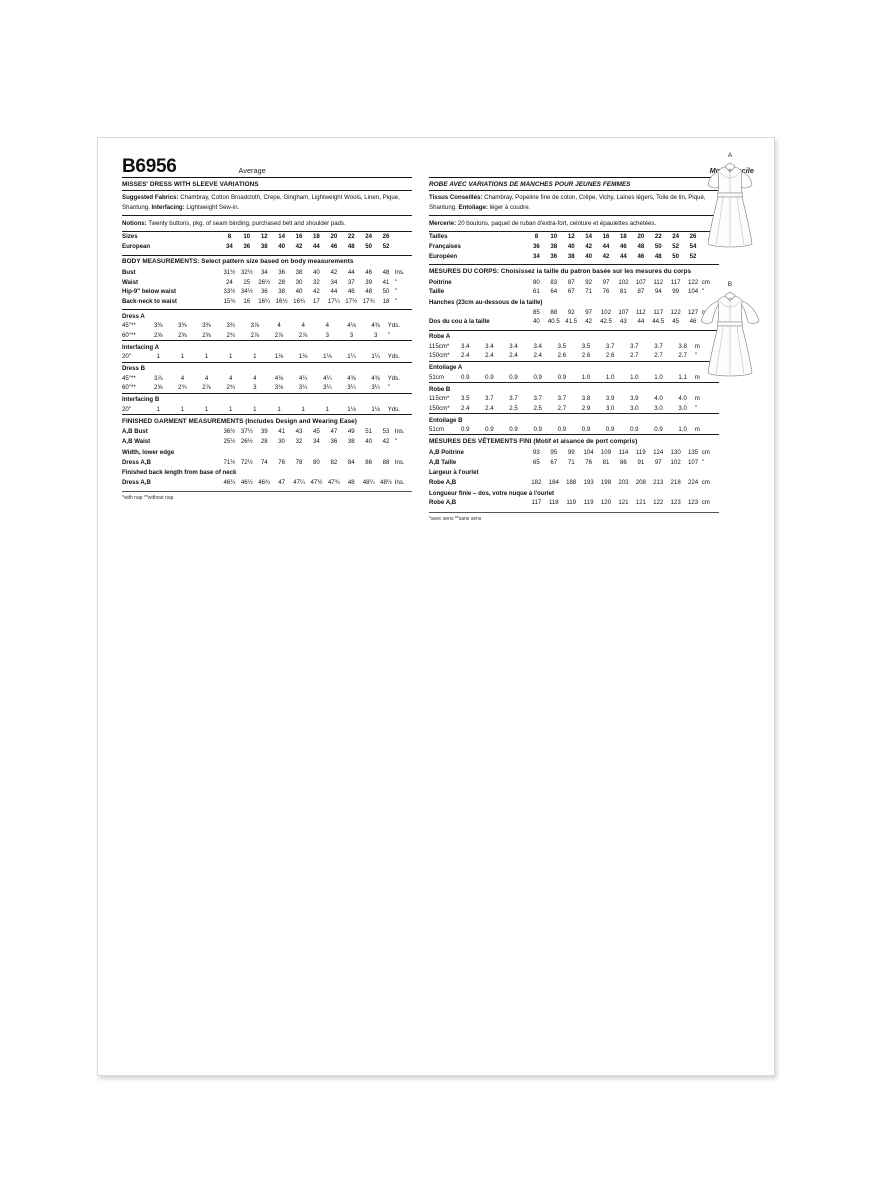 The image size is (873, 1200). I want to click on row-value: 12, so click(571, 237).